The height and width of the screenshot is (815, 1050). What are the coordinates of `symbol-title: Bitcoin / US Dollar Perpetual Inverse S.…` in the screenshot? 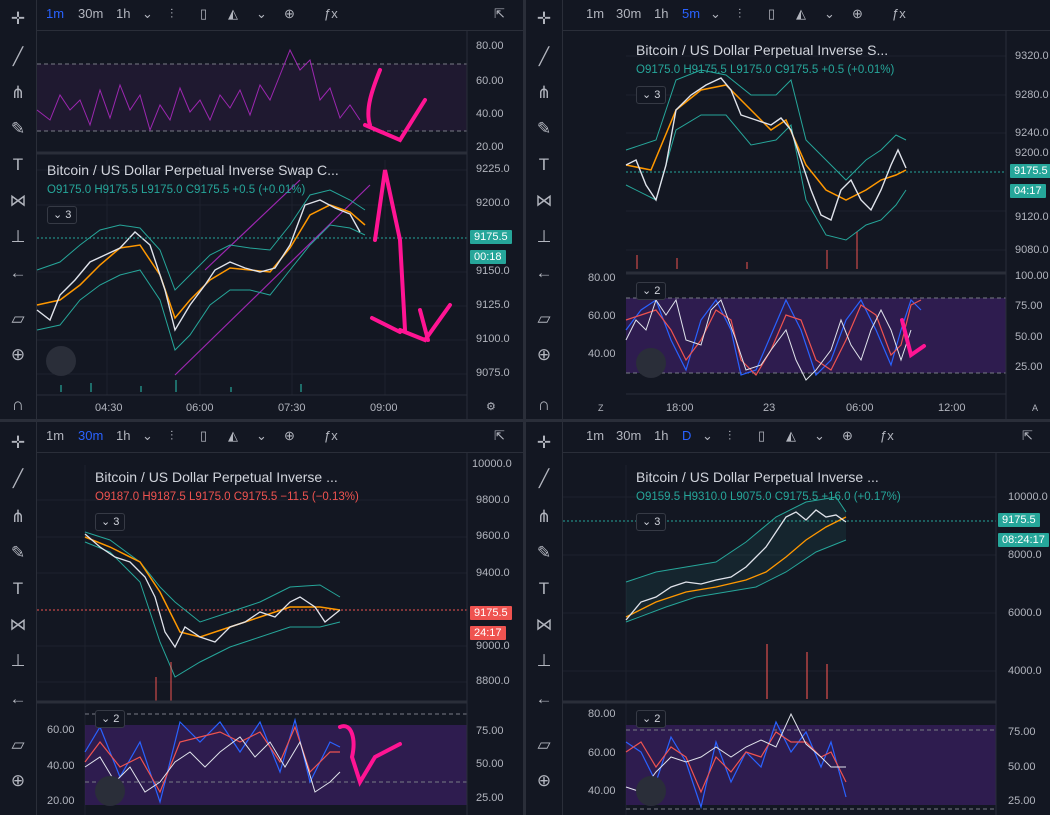 It's located at (762, 50).